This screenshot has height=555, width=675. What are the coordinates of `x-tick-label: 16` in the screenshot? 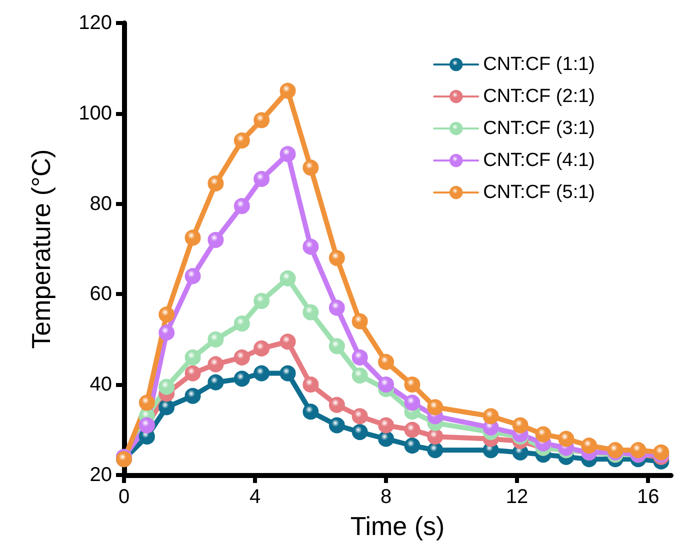 It's located at (648, 497).